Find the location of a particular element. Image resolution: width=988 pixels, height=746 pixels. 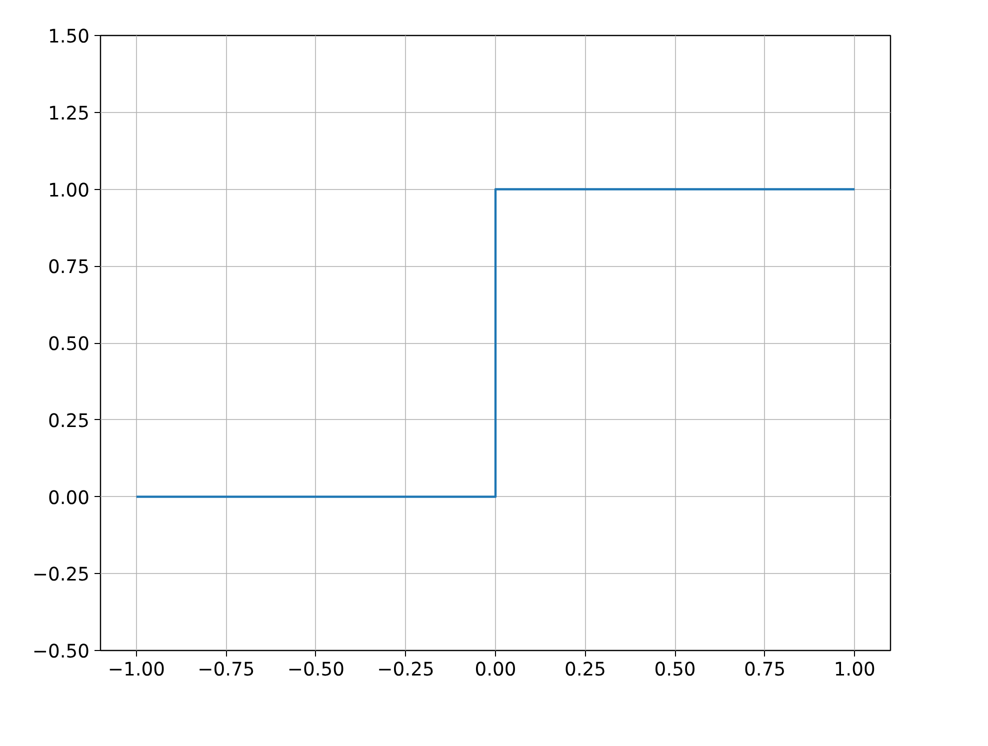

y-tick-label: 1.00 is located at coordinates (69, 191).